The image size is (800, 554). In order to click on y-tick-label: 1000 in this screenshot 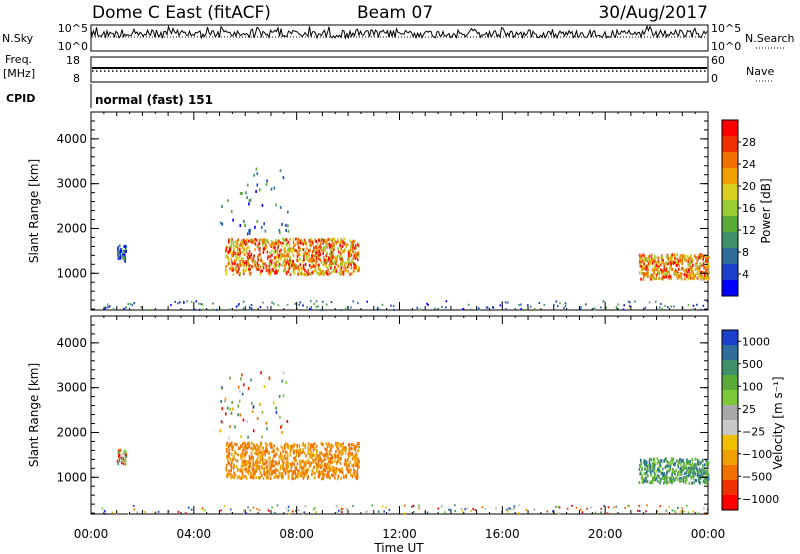, I will do `click(71, 273)`.